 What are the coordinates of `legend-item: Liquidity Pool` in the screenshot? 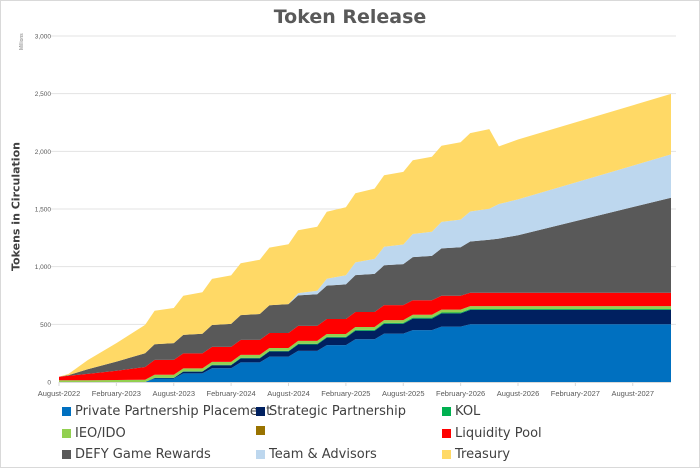 It's located at (492, 433).